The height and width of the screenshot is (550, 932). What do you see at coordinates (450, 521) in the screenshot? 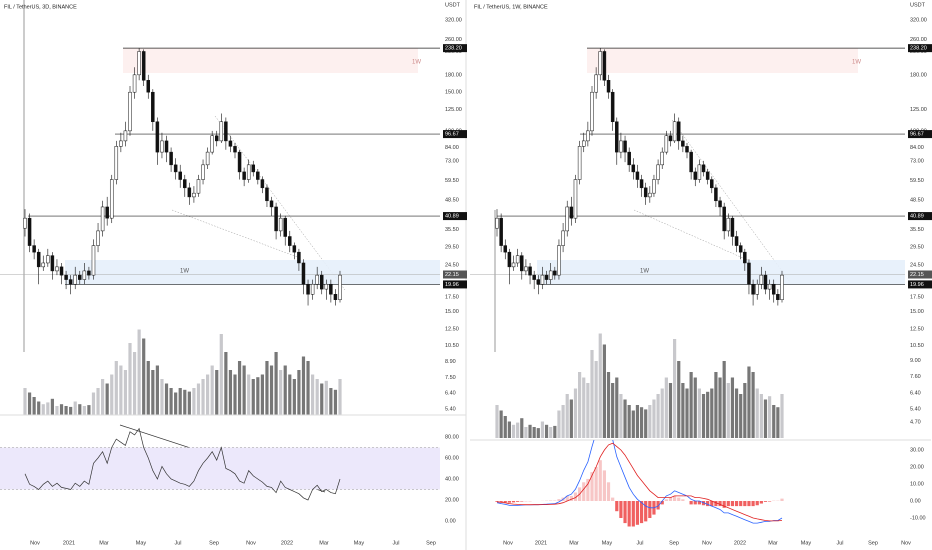
I see `indicator-tick-label: 0.00` at bounding box center [450, 521].